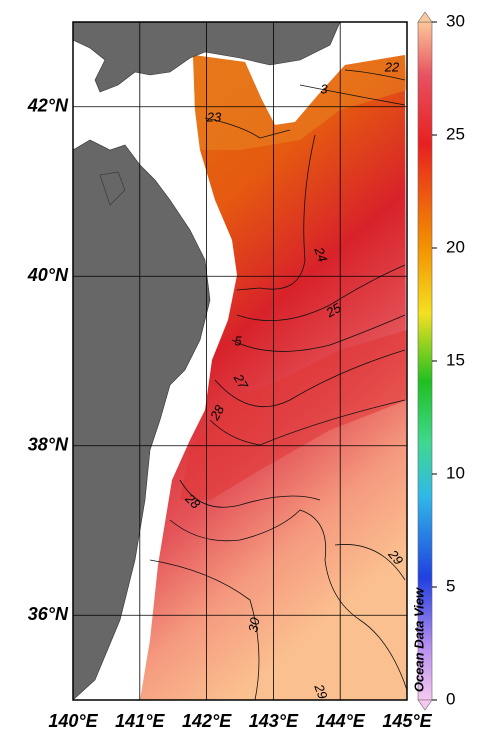  What do you see at coordinates (207, 721) in the screenshot?
I see `lon-tick-label: 142°E` at bounding box center [207, 721].